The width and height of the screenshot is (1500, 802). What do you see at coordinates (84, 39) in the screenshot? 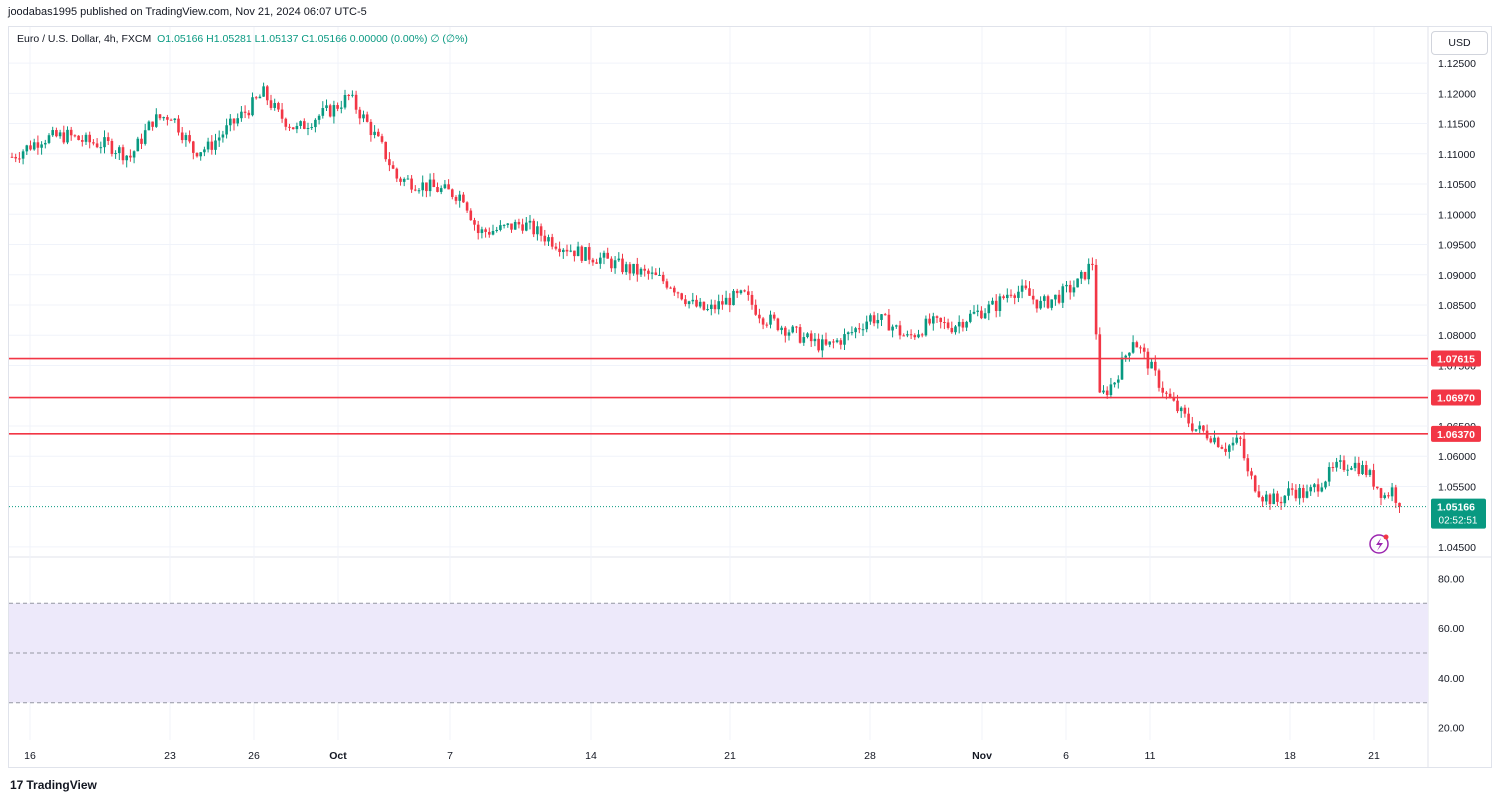
I see `symbol-title: Euro / U.S. Dollar, 4h, FXCM` at bounding box center [84, 39].